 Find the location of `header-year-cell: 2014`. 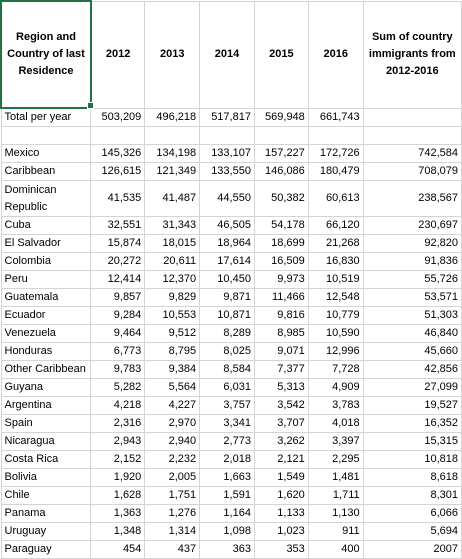

header-year-cell: 2014 is located at coordinates (227, 54).